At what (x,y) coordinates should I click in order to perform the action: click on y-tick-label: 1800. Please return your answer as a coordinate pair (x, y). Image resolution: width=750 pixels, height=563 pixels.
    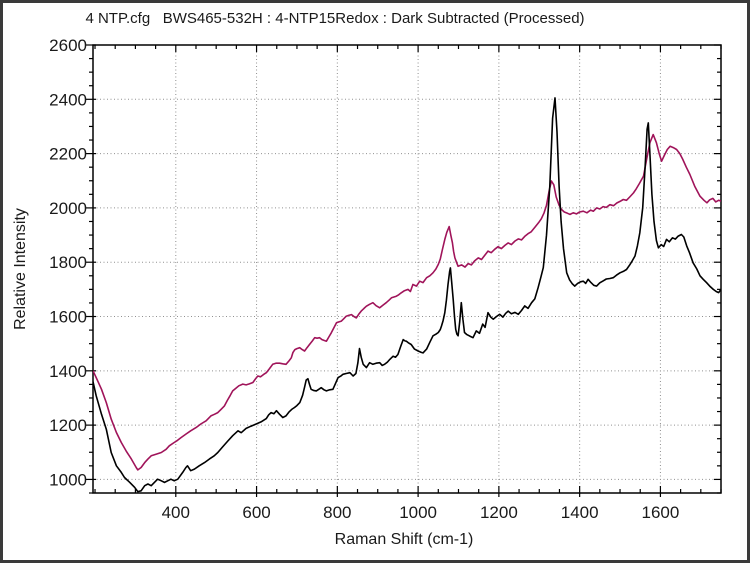
    Looking at the image, I should click on (68, 262).